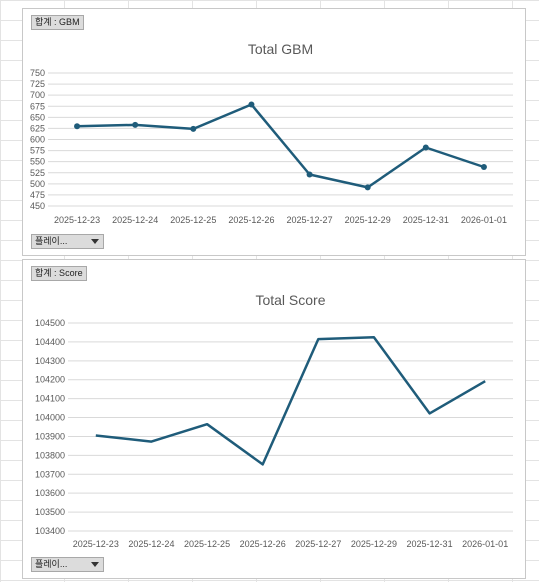  What do you see at coordinates (280, 49) in the screenshot?
I see `gbm-chart-title: Total GBM` at bounding box center [280, 49].